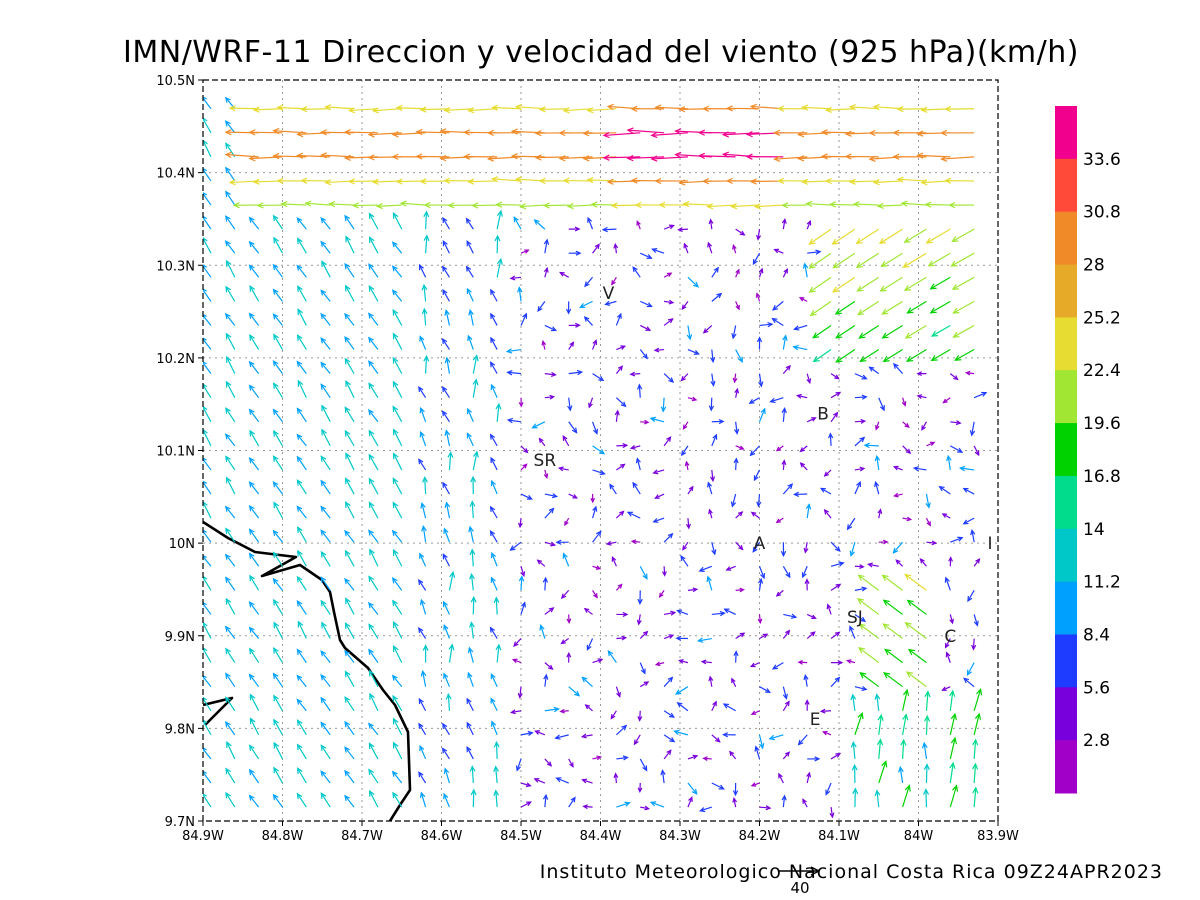  I want to click on coastline-west-peninsula, so click(218, 711).